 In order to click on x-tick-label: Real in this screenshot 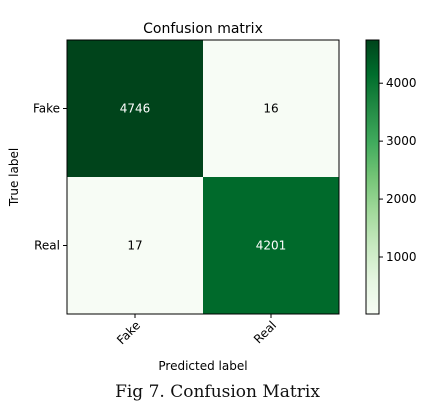, I will do `click(265, 332)`.